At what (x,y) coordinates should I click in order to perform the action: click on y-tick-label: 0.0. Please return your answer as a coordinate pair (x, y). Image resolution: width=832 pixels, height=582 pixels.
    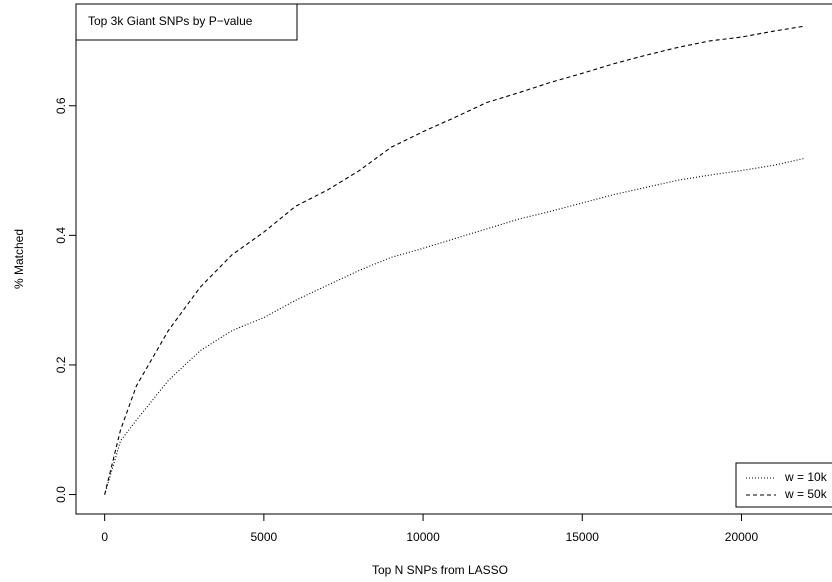
    Looking at the image, I should click on (61, 494).